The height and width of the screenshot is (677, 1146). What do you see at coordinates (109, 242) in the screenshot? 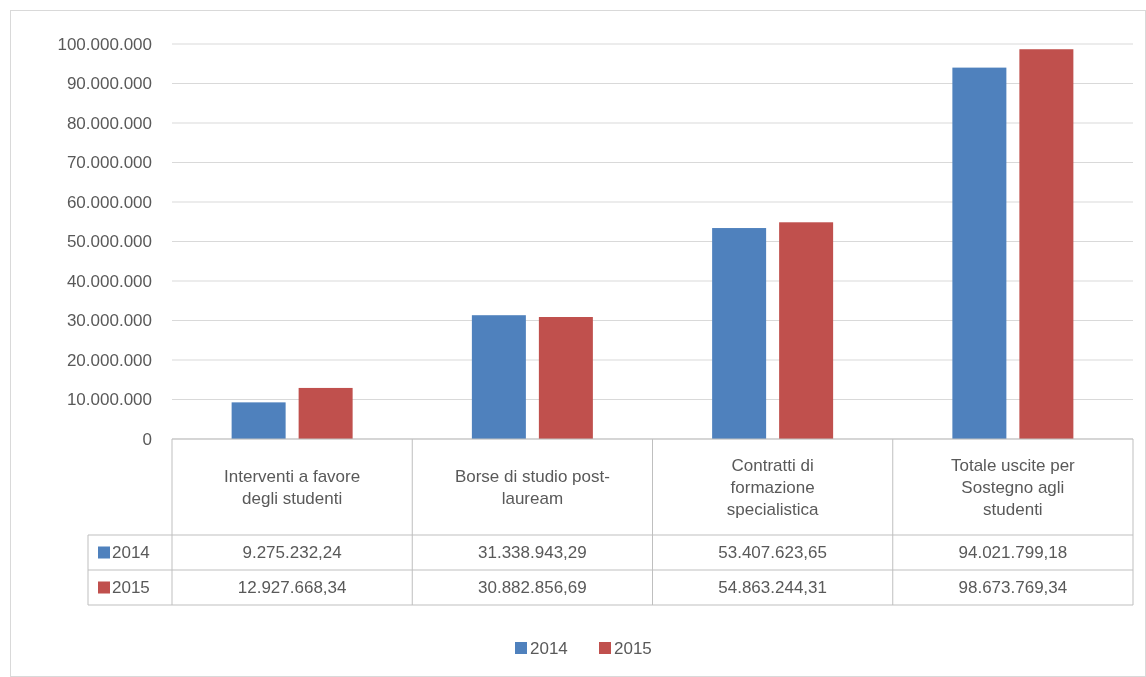
I see `y-tick-label: 50.000.000` at bounding box center [109, 242].